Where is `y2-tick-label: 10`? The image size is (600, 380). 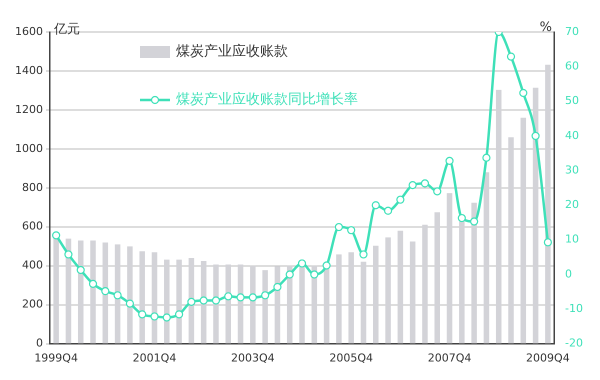
y2-tick-label: 10 is located at coordinates (572, 239).